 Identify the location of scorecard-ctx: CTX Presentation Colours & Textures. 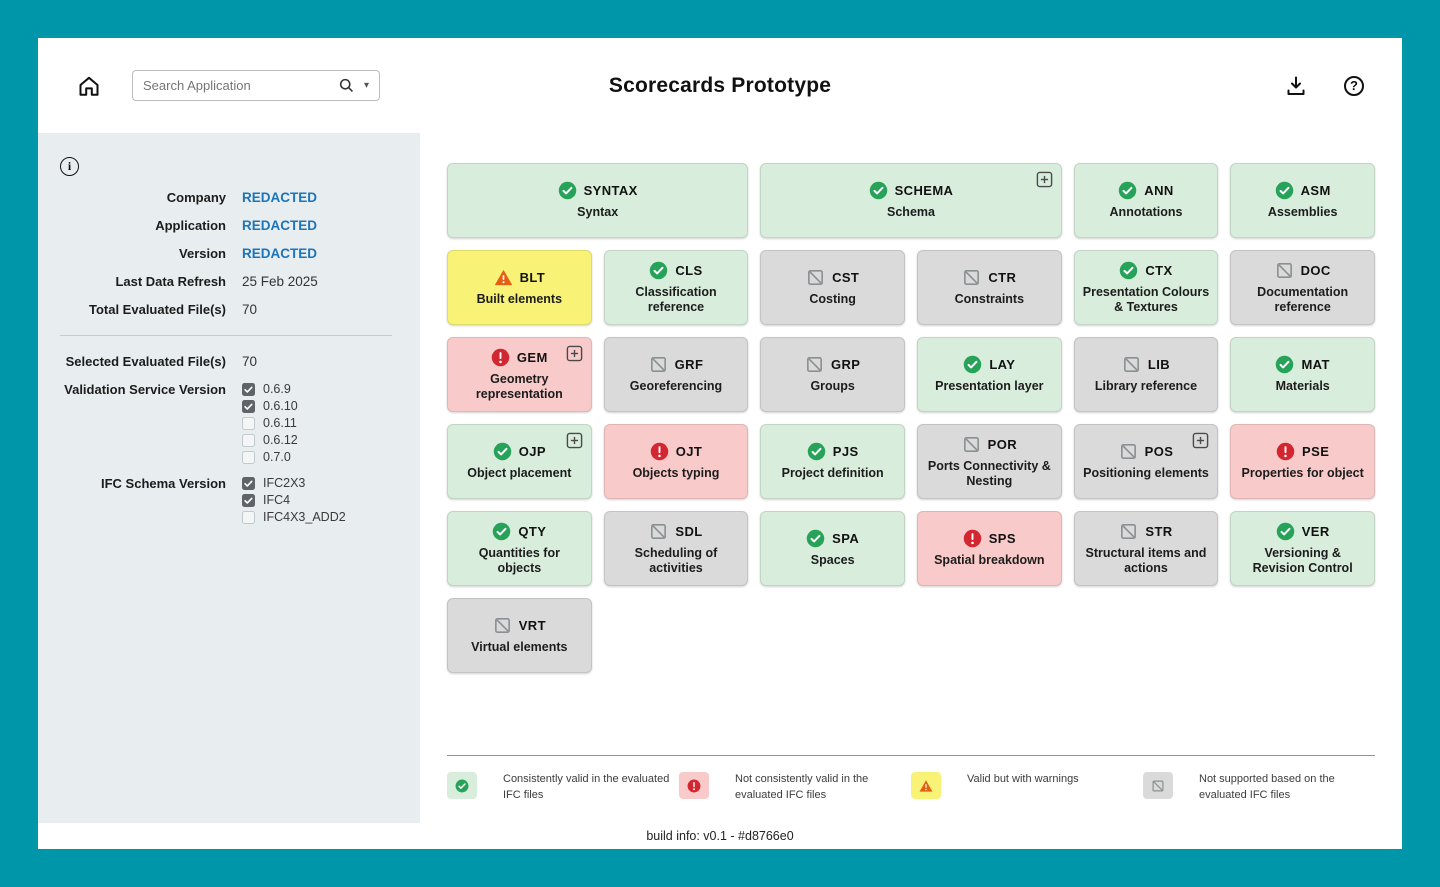
(1146, 287).